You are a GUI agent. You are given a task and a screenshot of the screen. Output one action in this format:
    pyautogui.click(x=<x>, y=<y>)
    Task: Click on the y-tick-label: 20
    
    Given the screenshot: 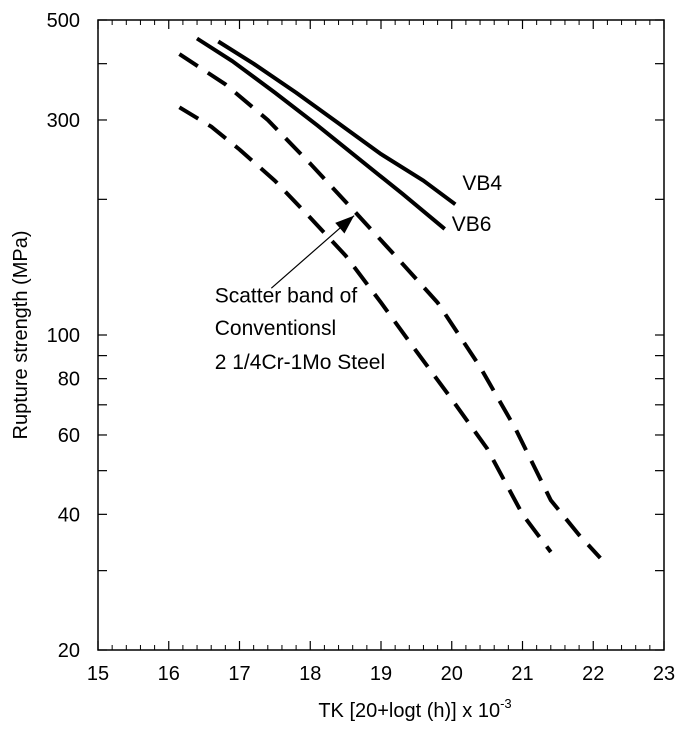 What is the action you would take?
    pyautogui.click(x=69, y=651)
    